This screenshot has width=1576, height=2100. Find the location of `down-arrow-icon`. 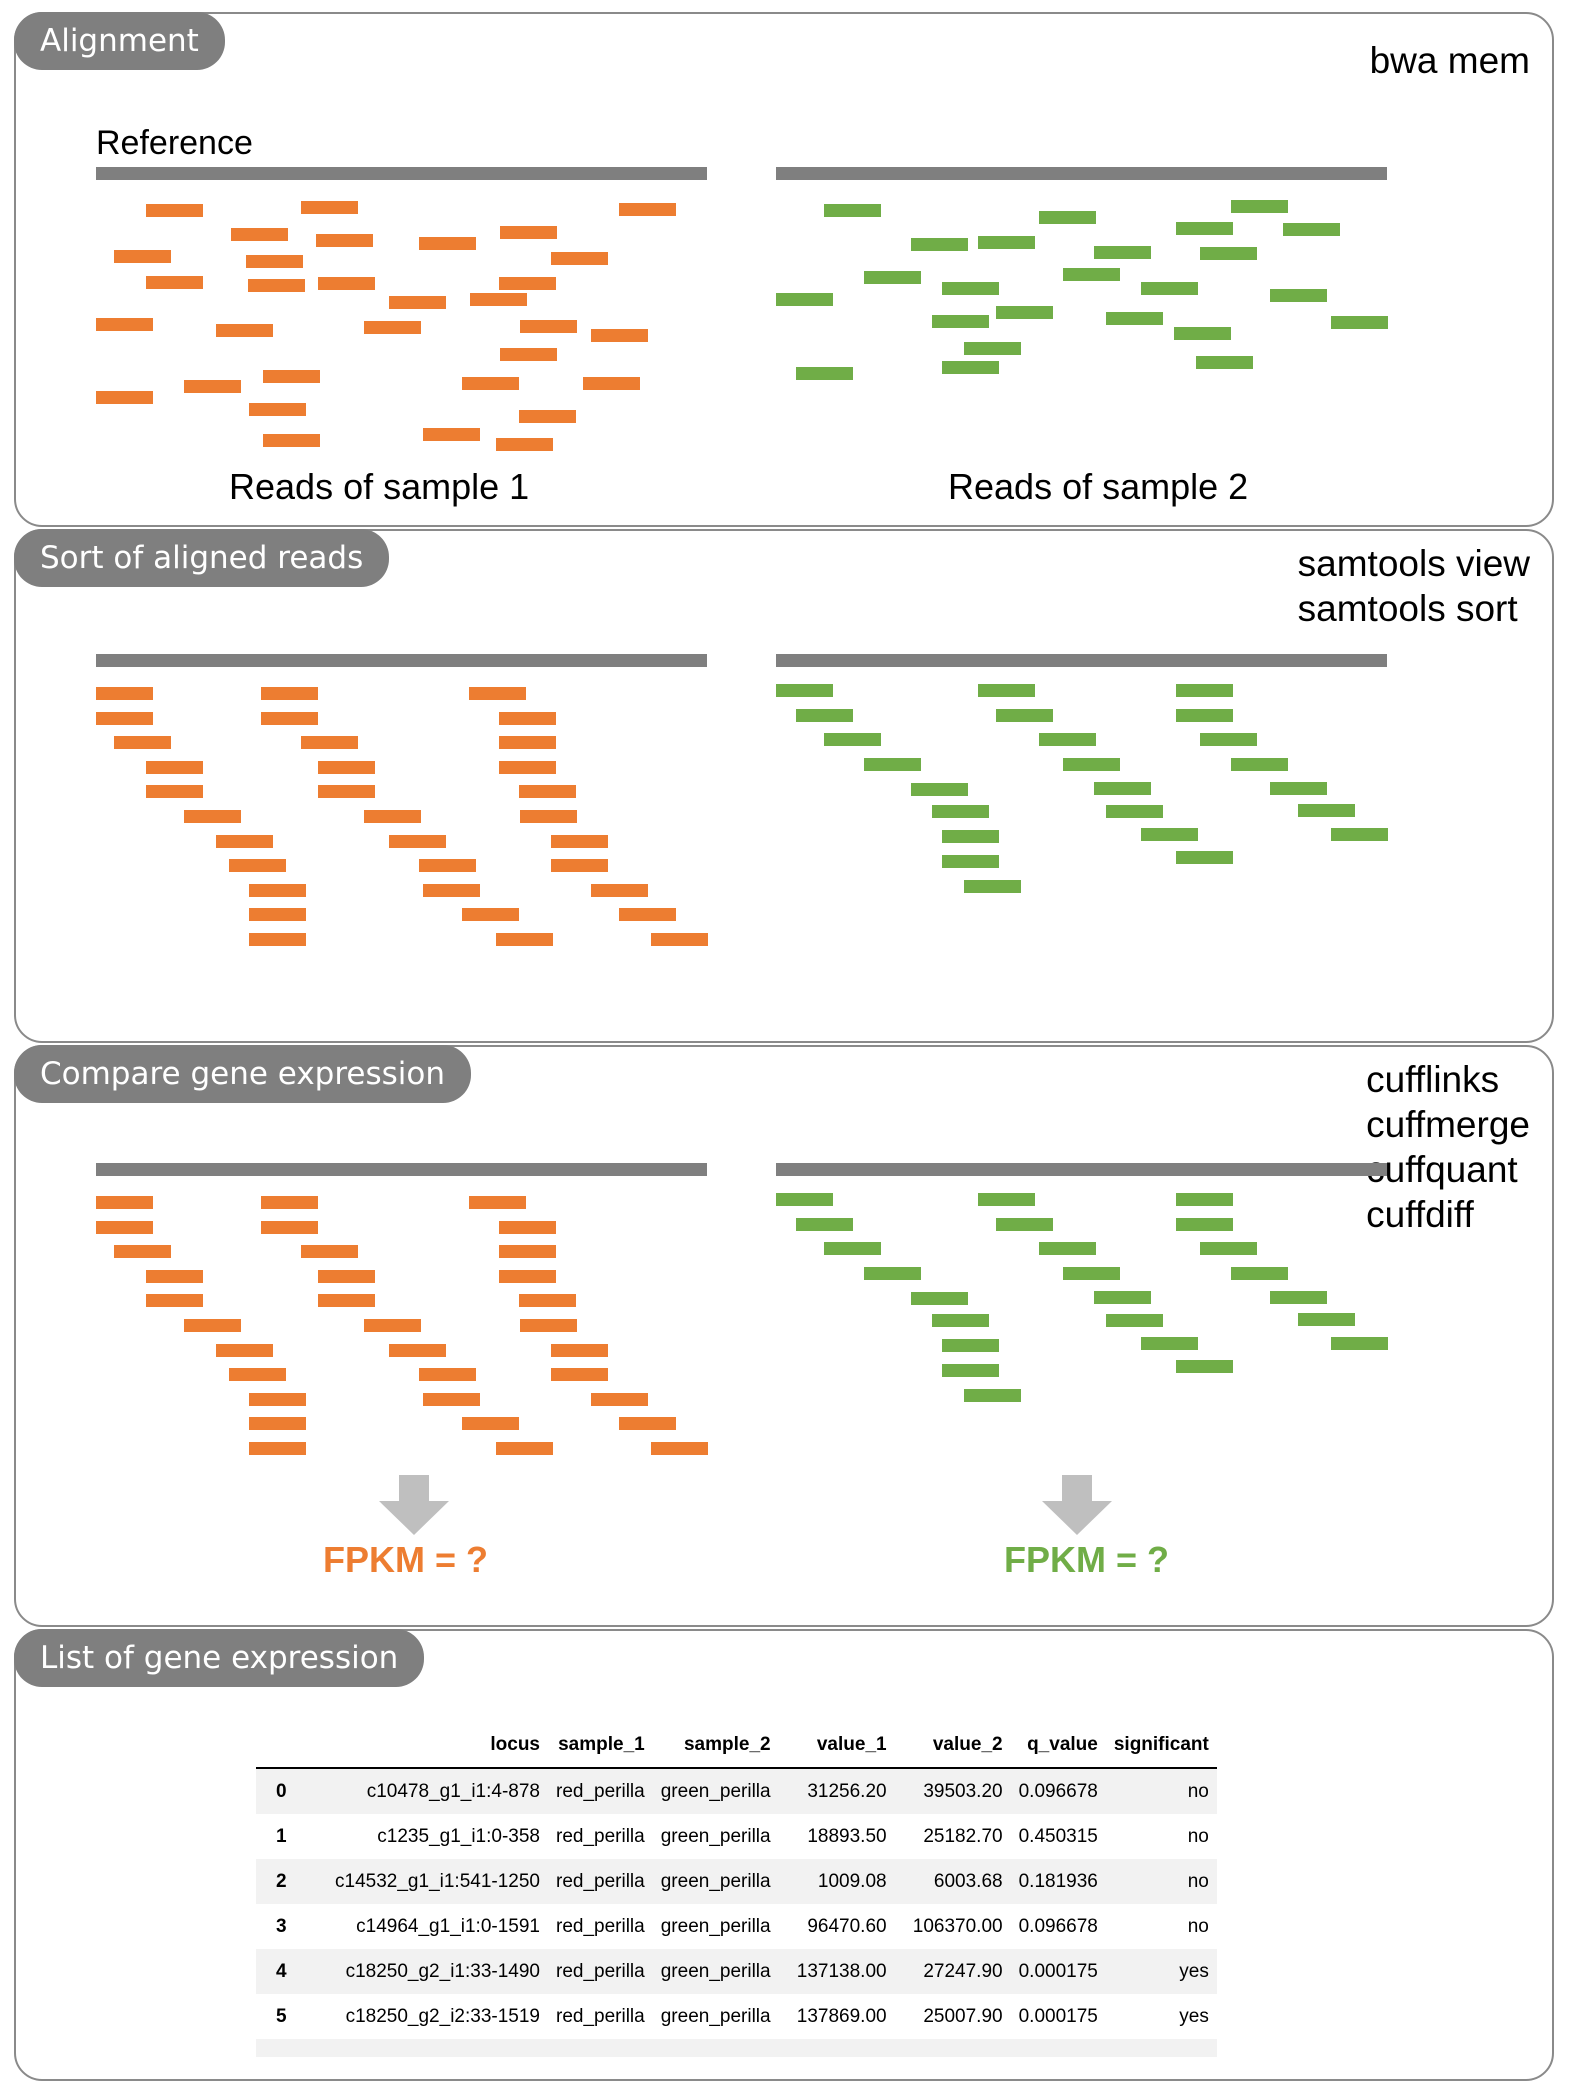

down-arrow-icon is located at coordinates (414, 1505).